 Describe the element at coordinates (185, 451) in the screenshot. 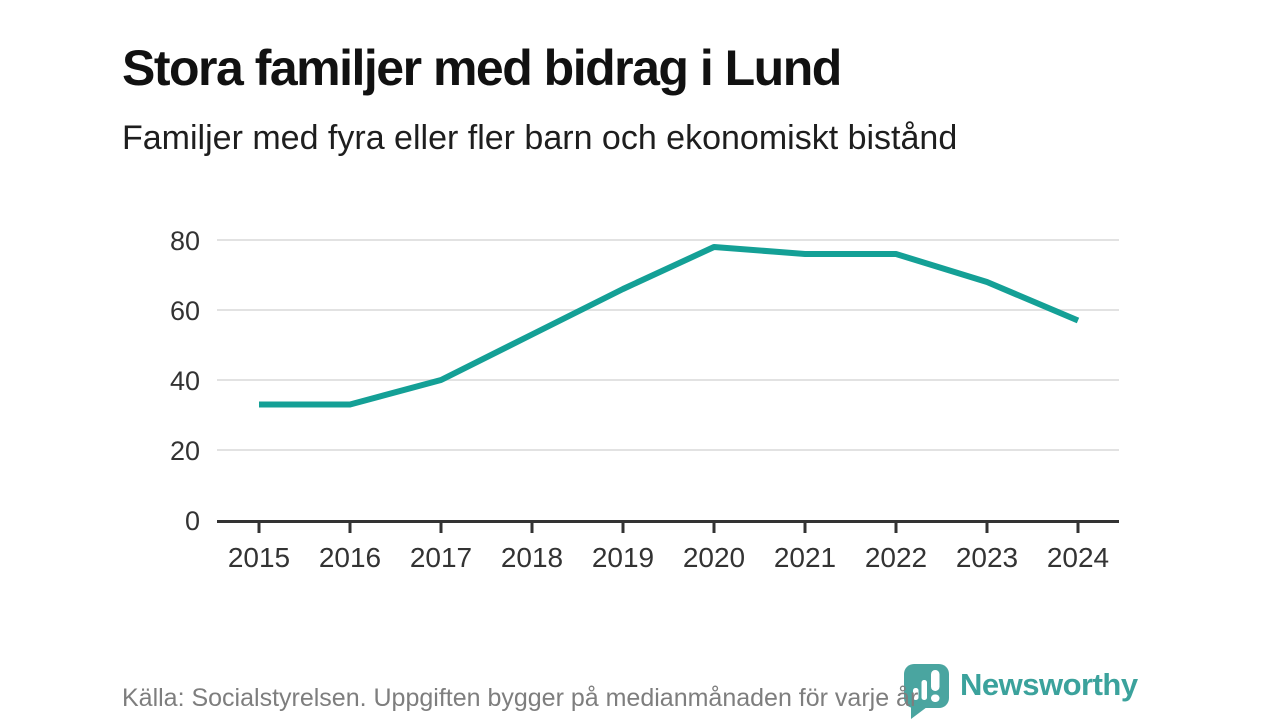

I see `y-tick-label-20: 20` at that location.